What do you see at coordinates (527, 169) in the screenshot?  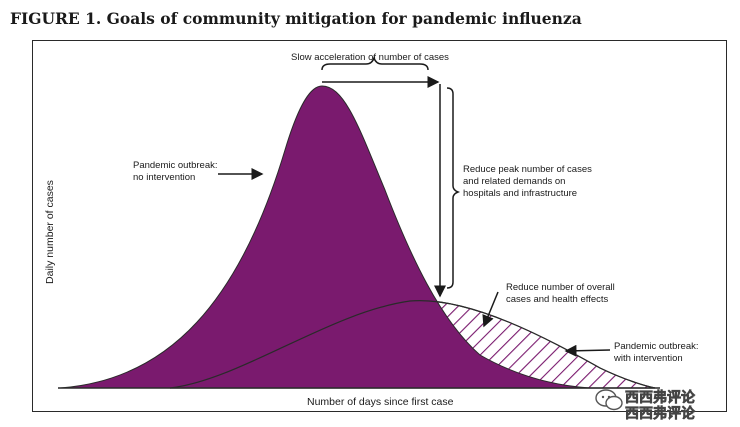 I see `reduce-peak-line1: Reduce peak number of cases` at bounding box center [527, 169].